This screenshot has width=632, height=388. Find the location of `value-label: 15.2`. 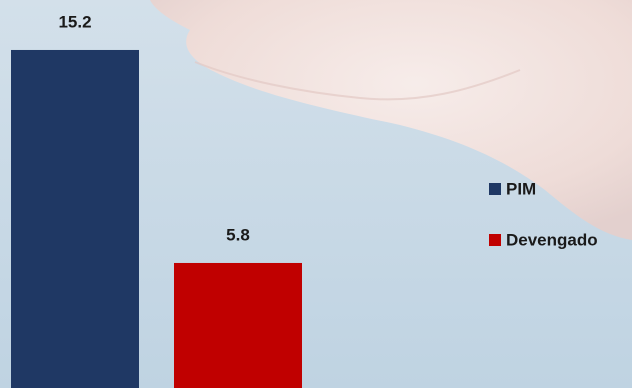

value-label: 15.2 is located at coordinates (74, 21).